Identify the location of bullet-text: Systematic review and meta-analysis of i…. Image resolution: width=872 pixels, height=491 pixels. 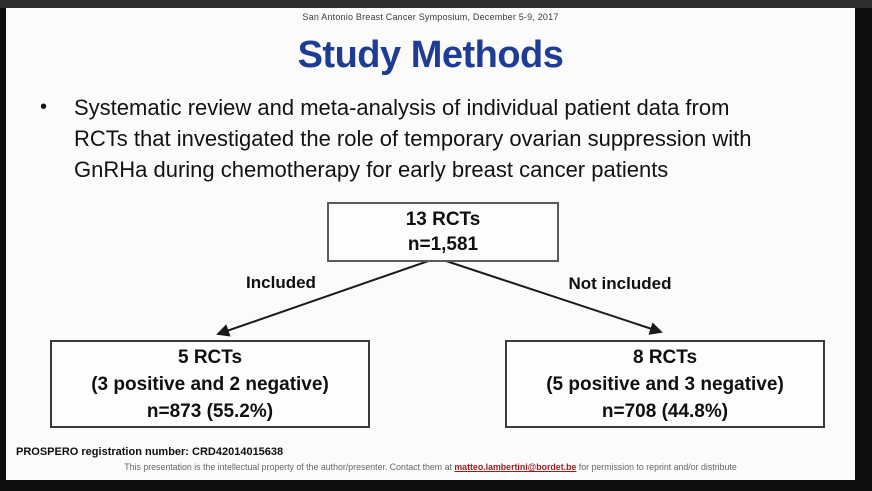
(412, 138).